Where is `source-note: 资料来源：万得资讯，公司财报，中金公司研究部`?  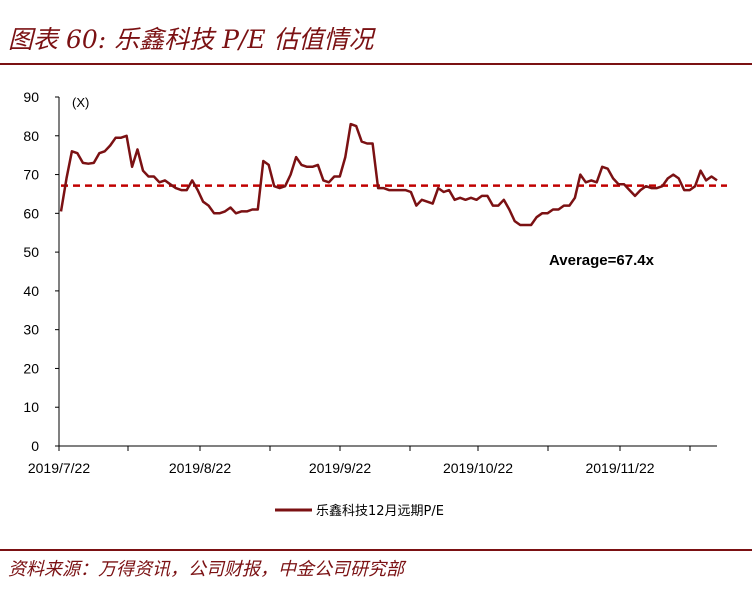
source-note: 资料来源：万得资讯，公司财报，中金公司研究部 is located at coordinates (206, 569).